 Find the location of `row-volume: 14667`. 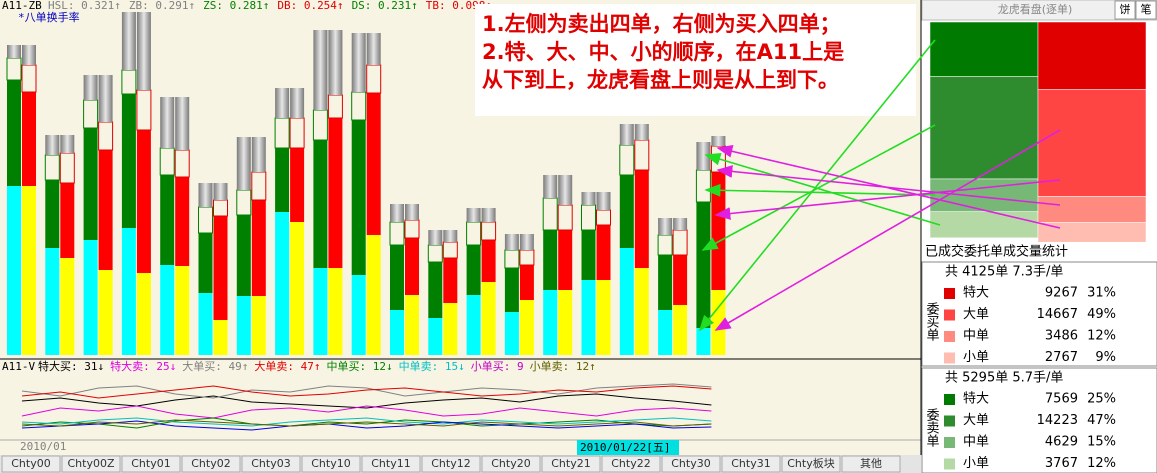

row-volume: 14667 is located at coordinates (1057, 314).